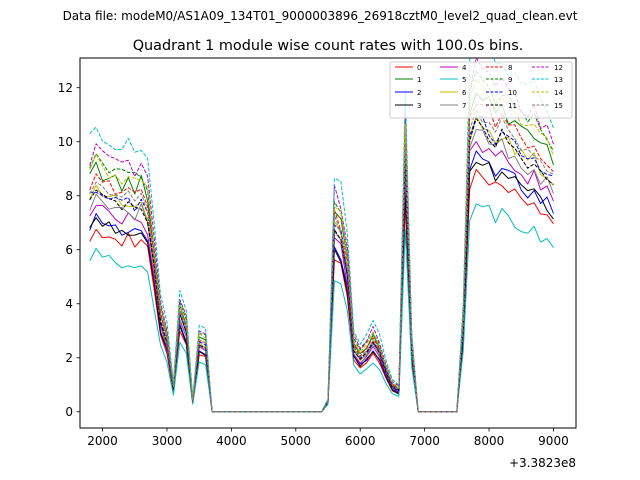 The image size is (640, 480). Describe the element at coordinates (296, 441) in the screenshot. I see `x-tick-label: 5000` at that location.